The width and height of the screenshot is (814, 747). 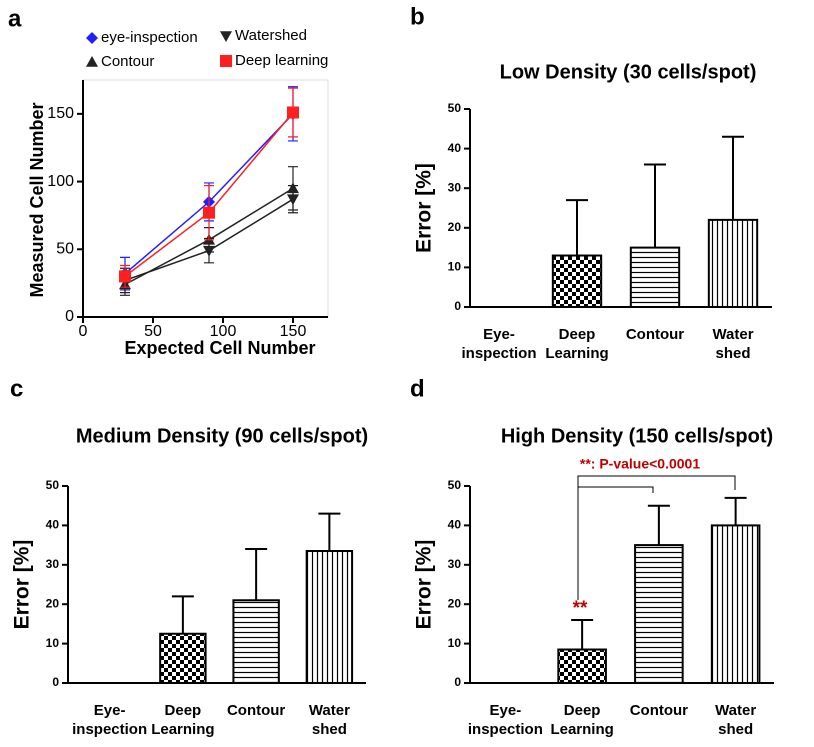 I want to click on chart-title: High Density (150 cells/spot), so click(x=637, y=436).